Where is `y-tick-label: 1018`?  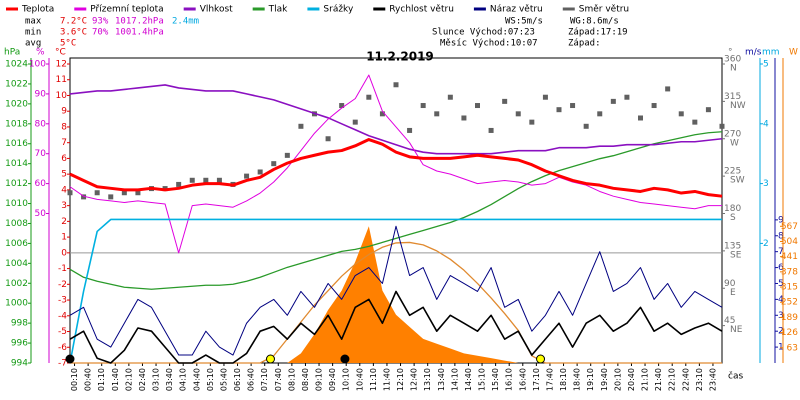
y-tick-label: 1018 is located at coordinates (16, 124).